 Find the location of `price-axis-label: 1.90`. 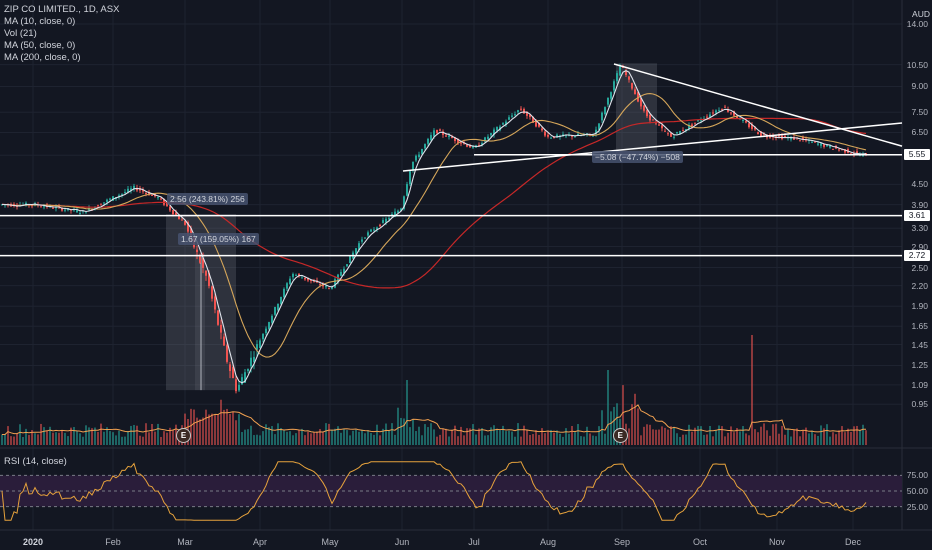

price-axis-label: 1.90 is located at coordinates (919, 306).